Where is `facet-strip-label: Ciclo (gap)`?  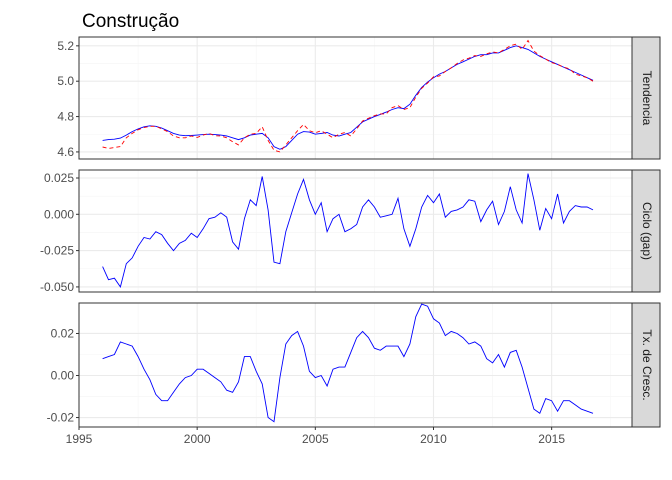 facet-strip-label: Ciclo (gap) is located at coordinates (647, 231).